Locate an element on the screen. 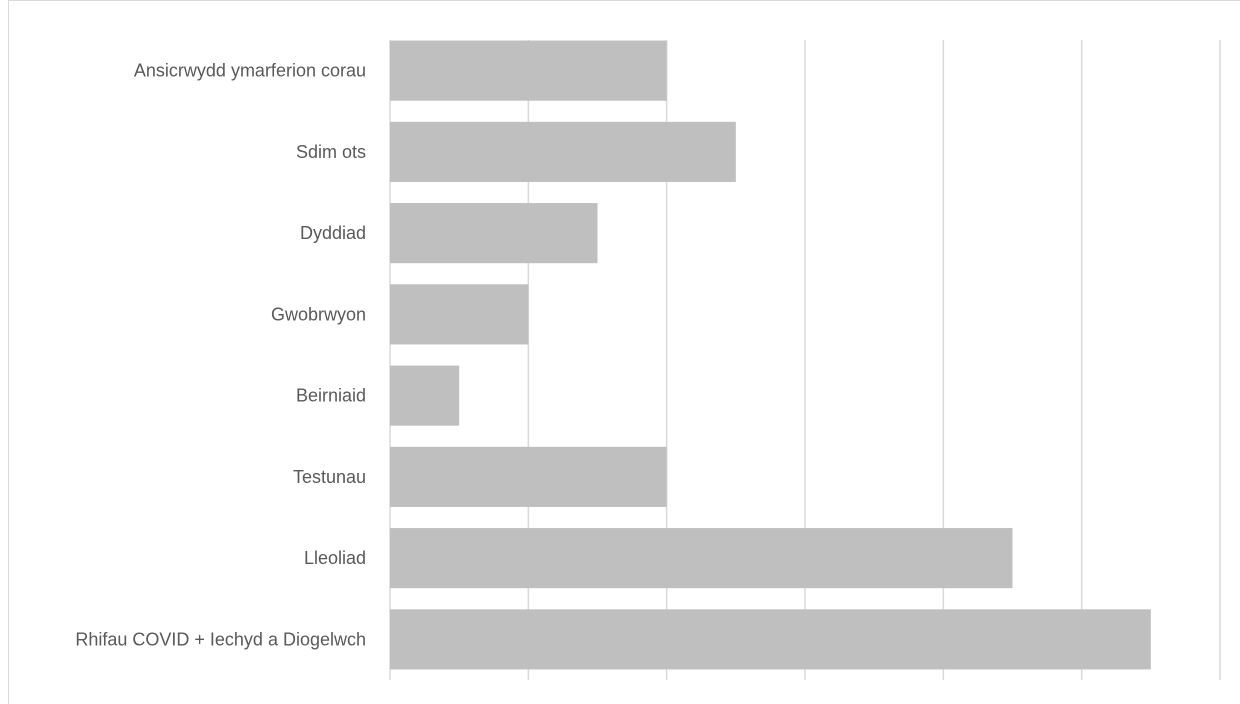 The image size is (1240, 704). category-label: Testunau is located at coordinates (329, 477).